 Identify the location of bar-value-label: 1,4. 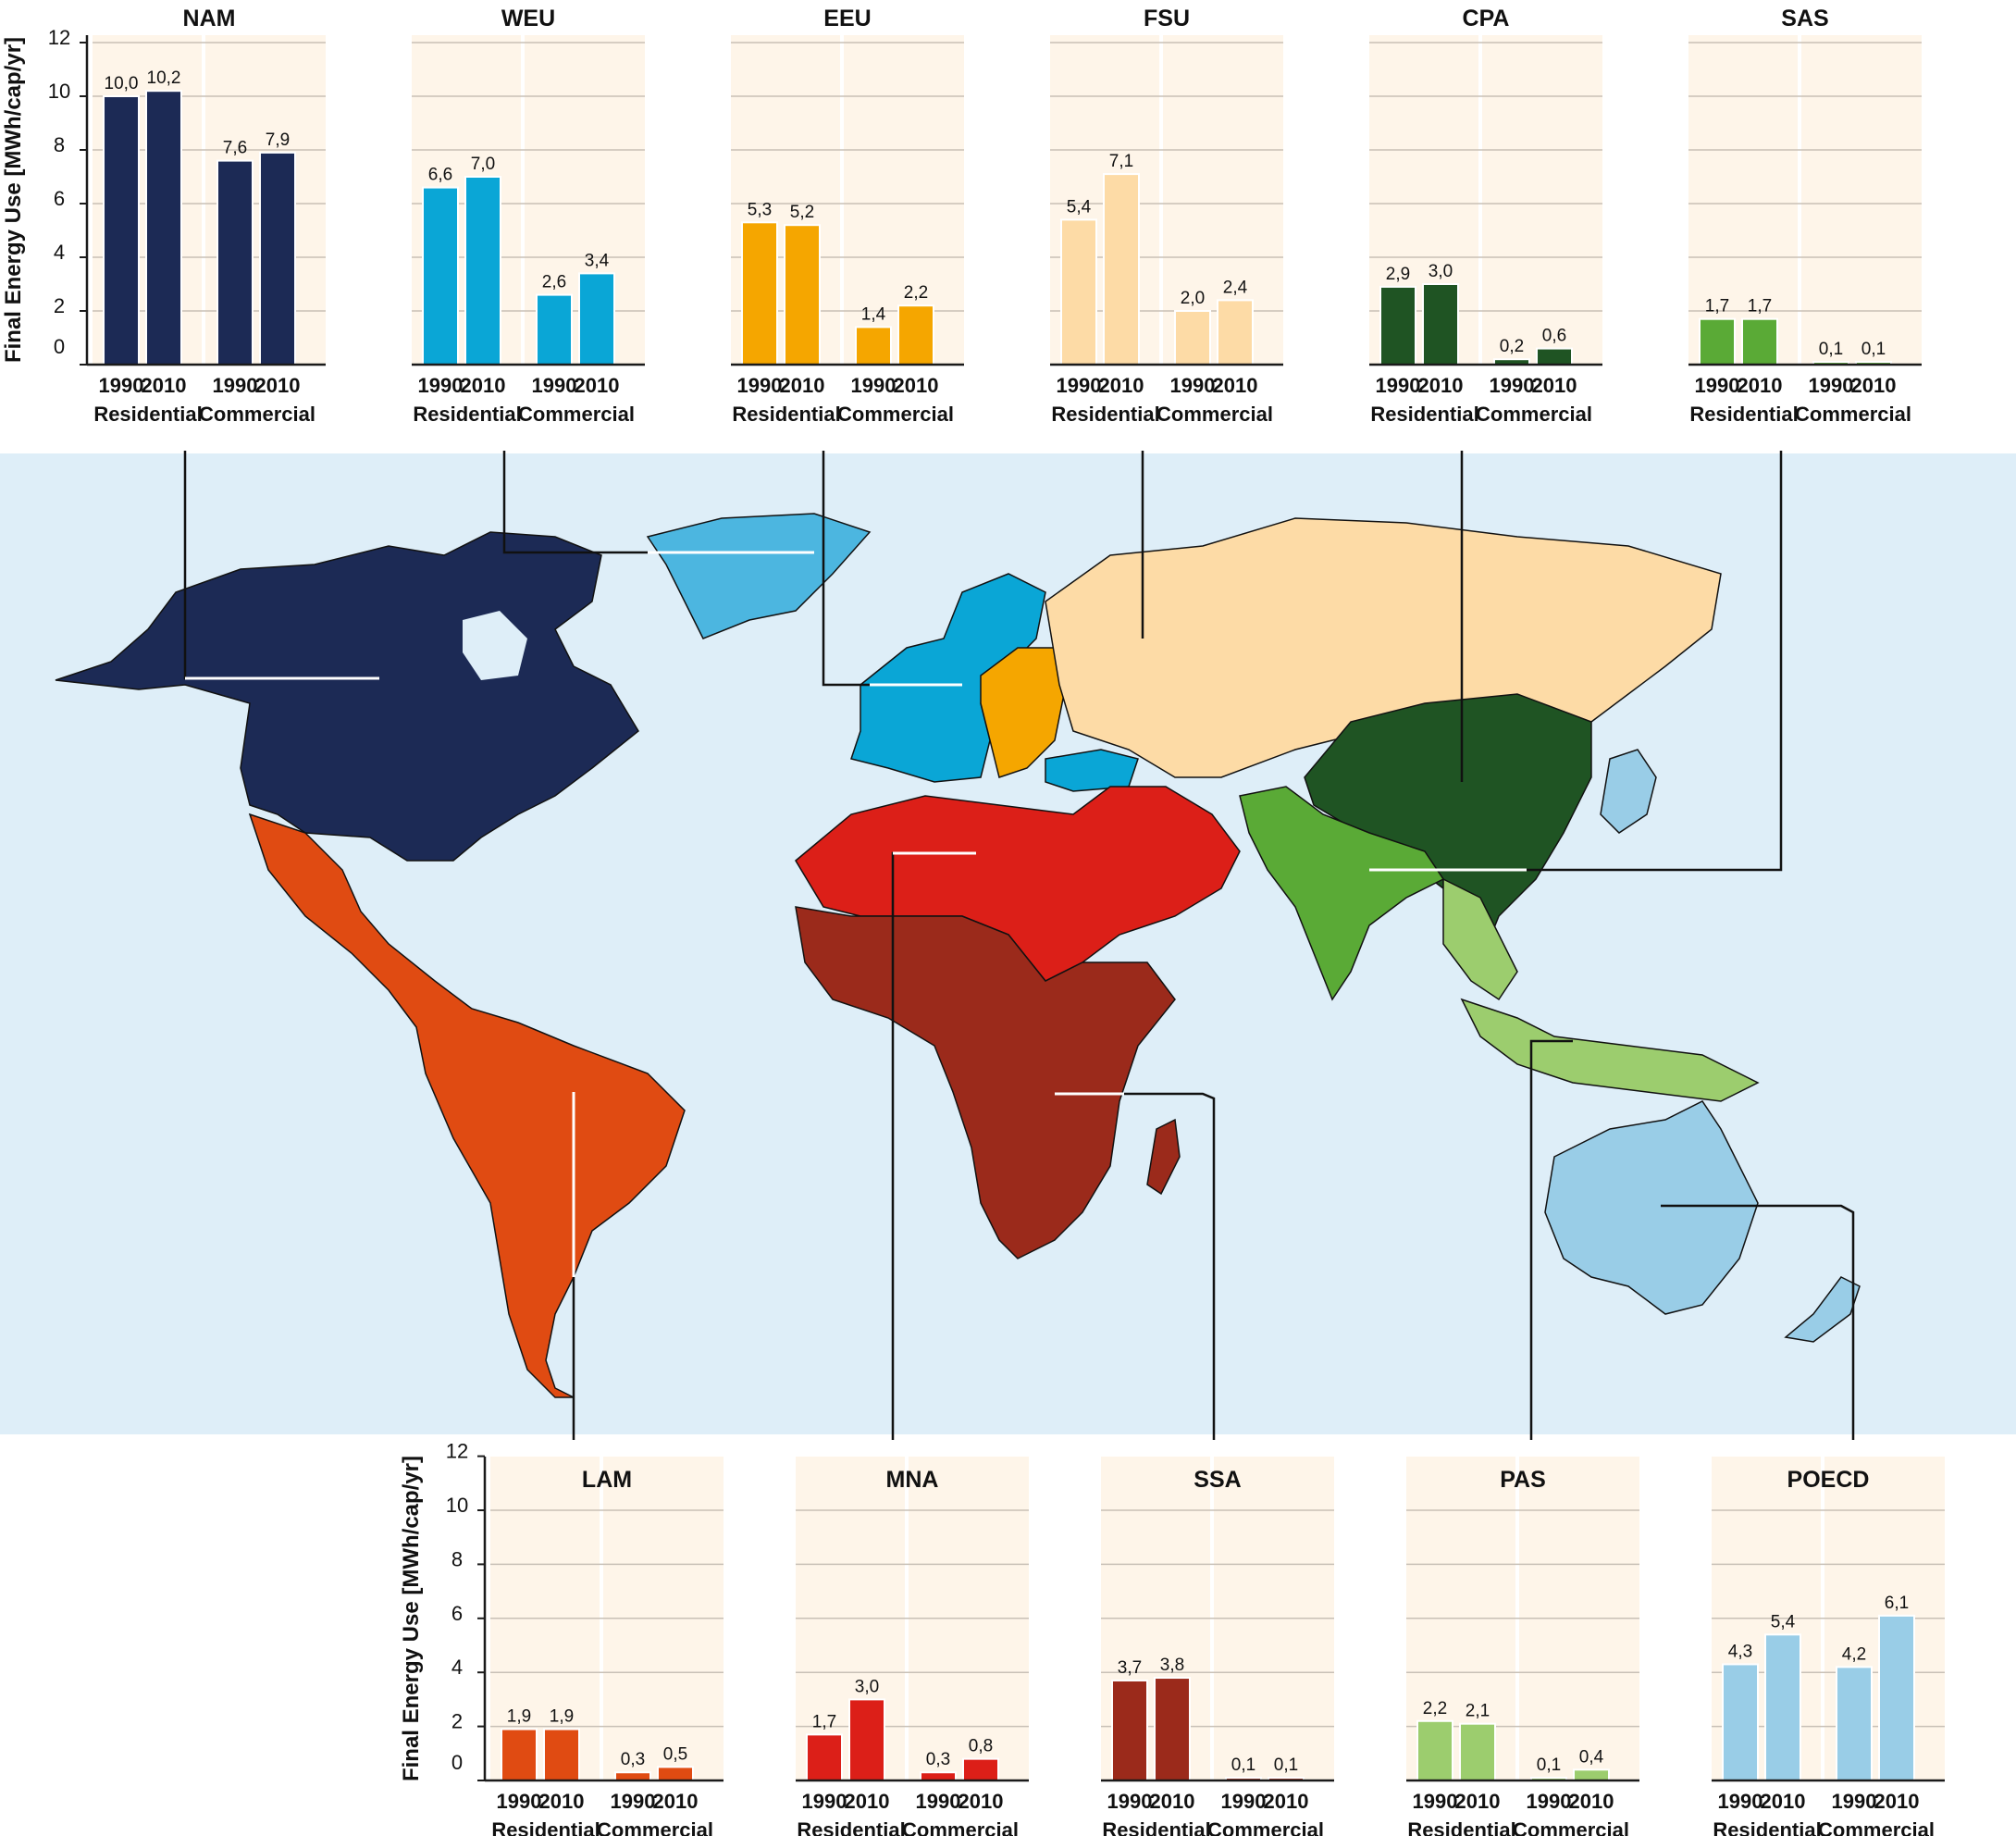
(873, 314).